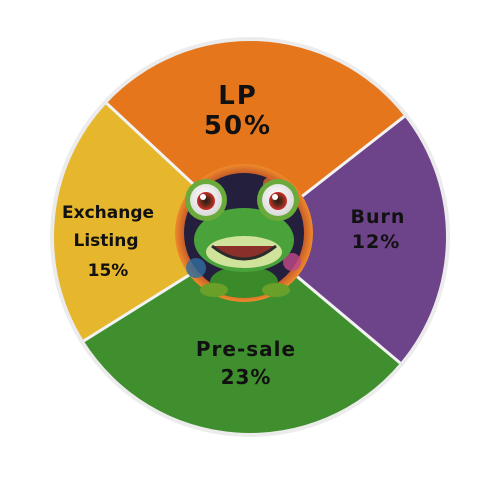  What do you see at coordinates (238, 96) in the screenshot?
I see `slice-label-lp-name: LP` at bounding box center [238, 96].